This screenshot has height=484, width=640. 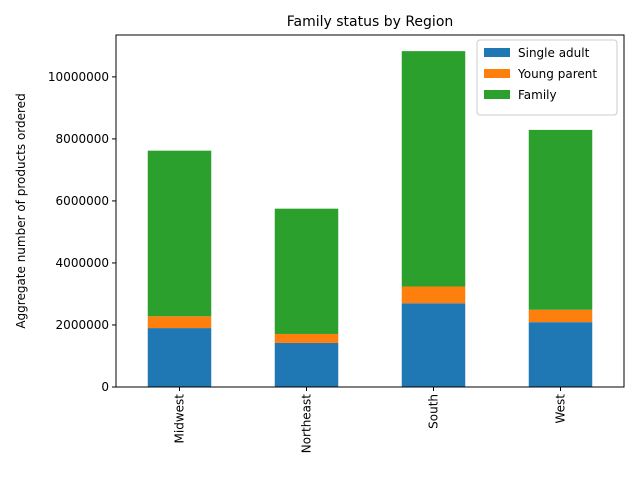 What do you see at coordinates (433, 169) in the screenshot?
I see `bar-south-family` at bounding box center [433, 169].